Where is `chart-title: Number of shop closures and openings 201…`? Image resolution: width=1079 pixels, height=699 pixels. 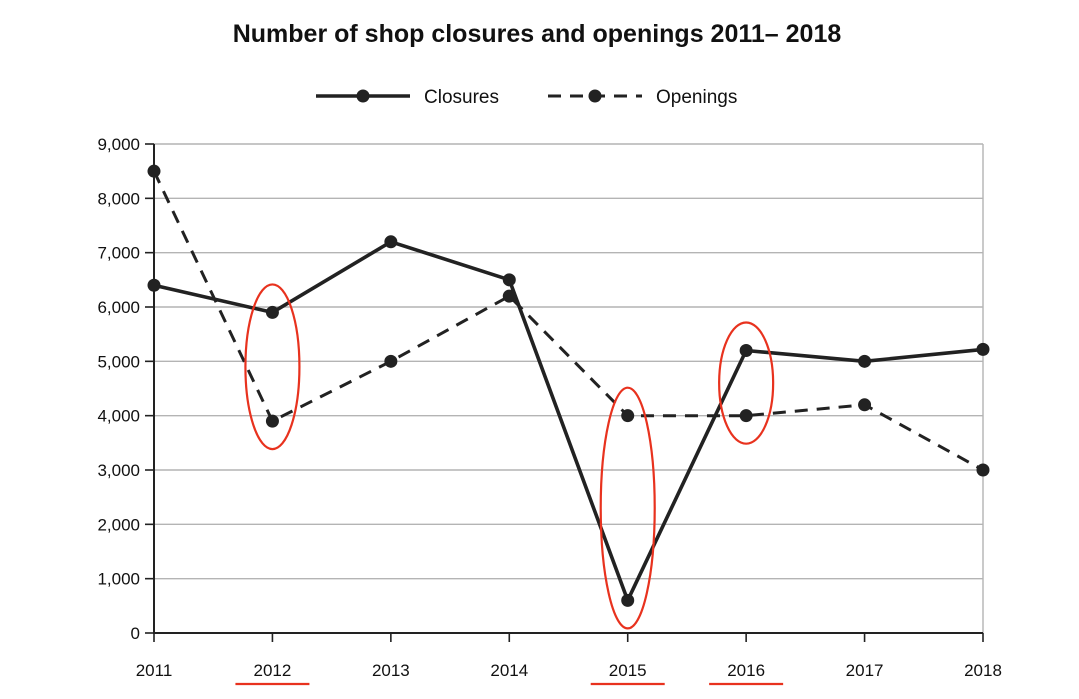
chart-title: Number of shop closures and openings 201… is located at coordinates (537, 34).